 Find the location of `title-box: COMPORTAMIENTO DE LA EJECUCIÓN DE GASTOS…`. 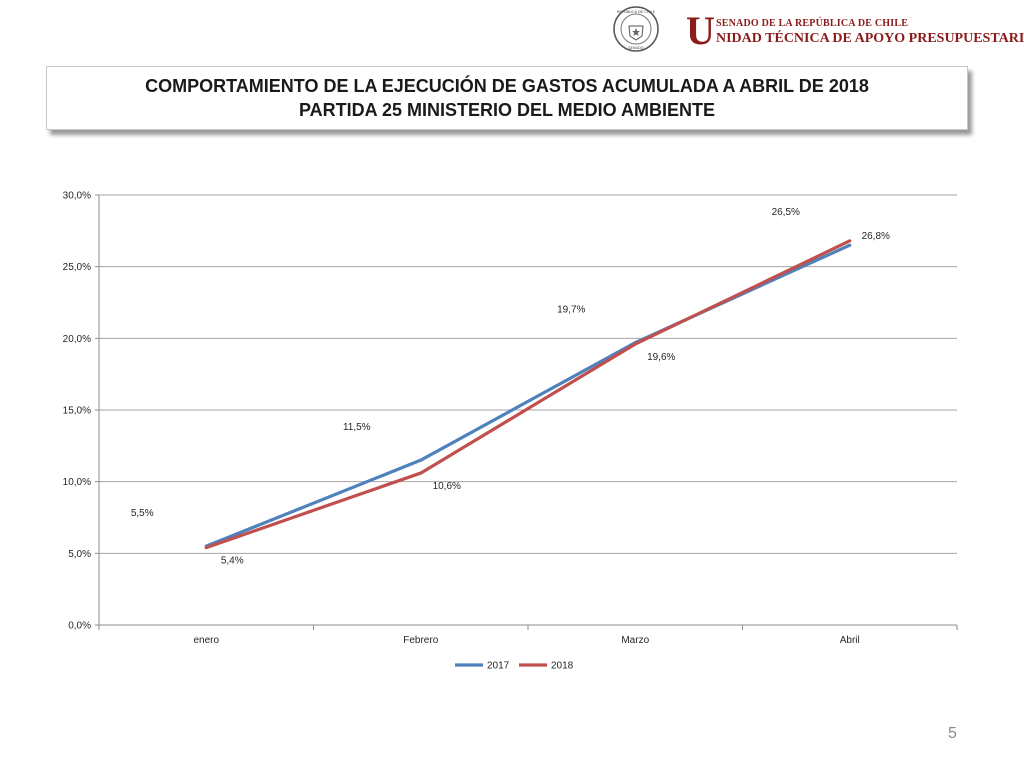

title-box: COMPORTAMIENTO DE LA EJECUCIÓN DE GASTOS… is located at coordinates (507, 98).